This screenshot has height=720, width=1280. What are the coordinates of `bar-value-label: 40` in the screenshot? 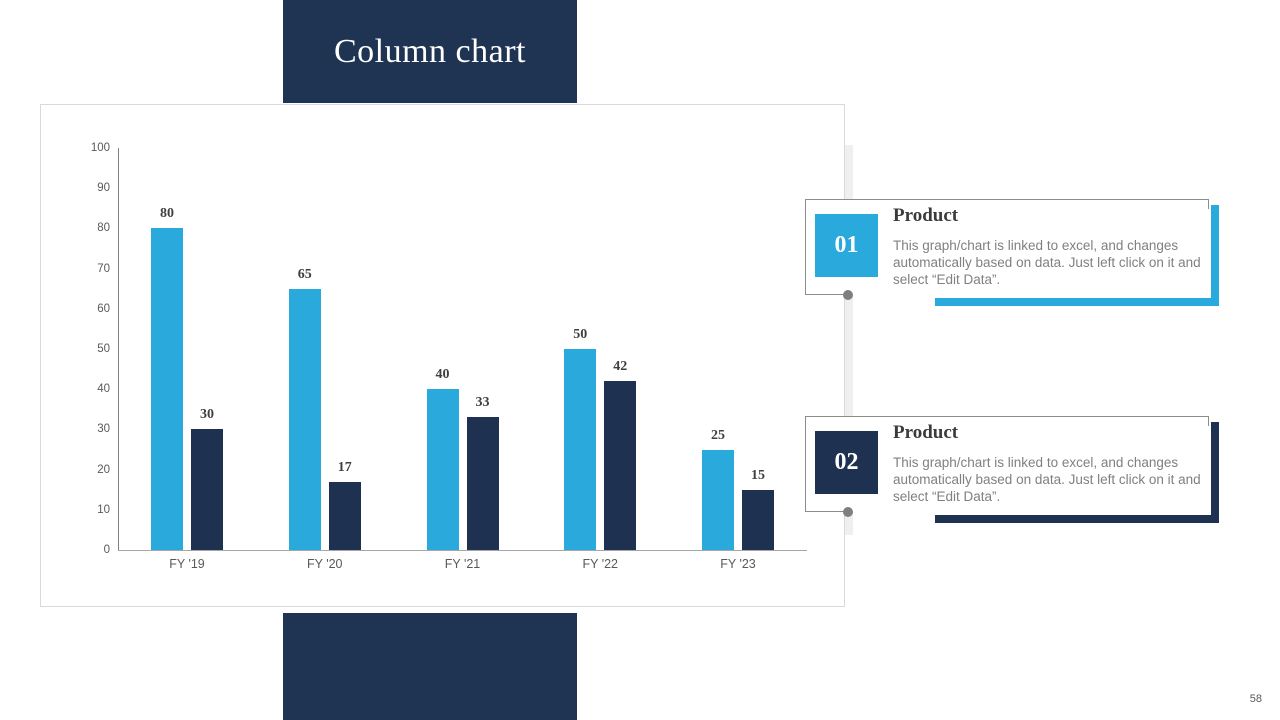 It's located at (442, 375).